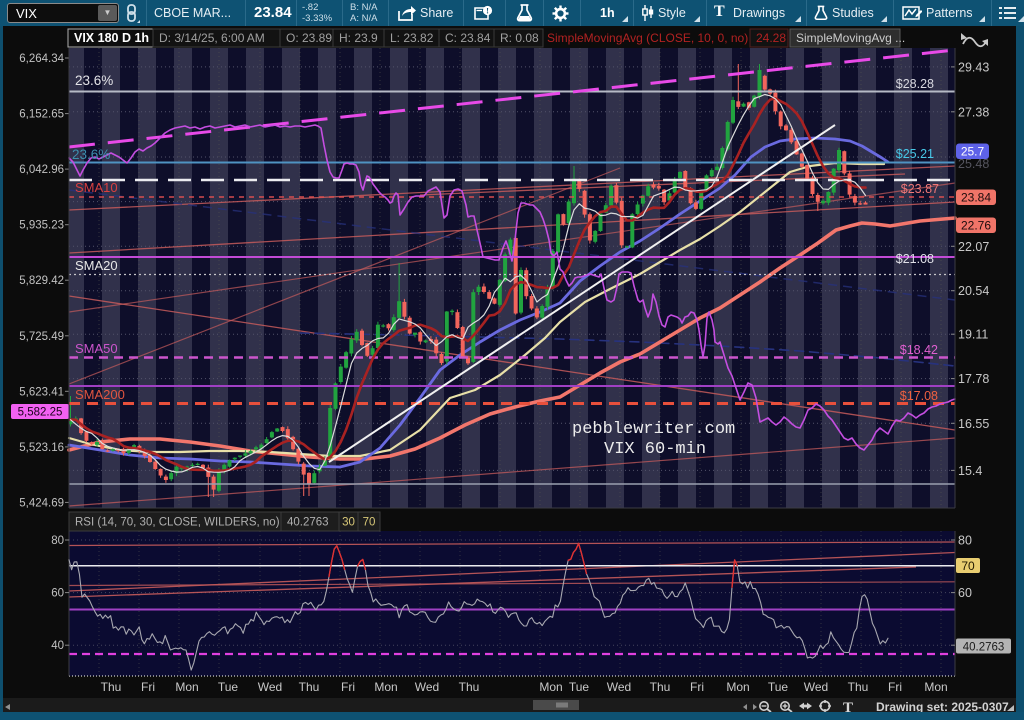 The image size is (1024, 720). Describe the element at coordinates (100, 394) in the screenshot. I see `svg-text: SMA200` at that location.